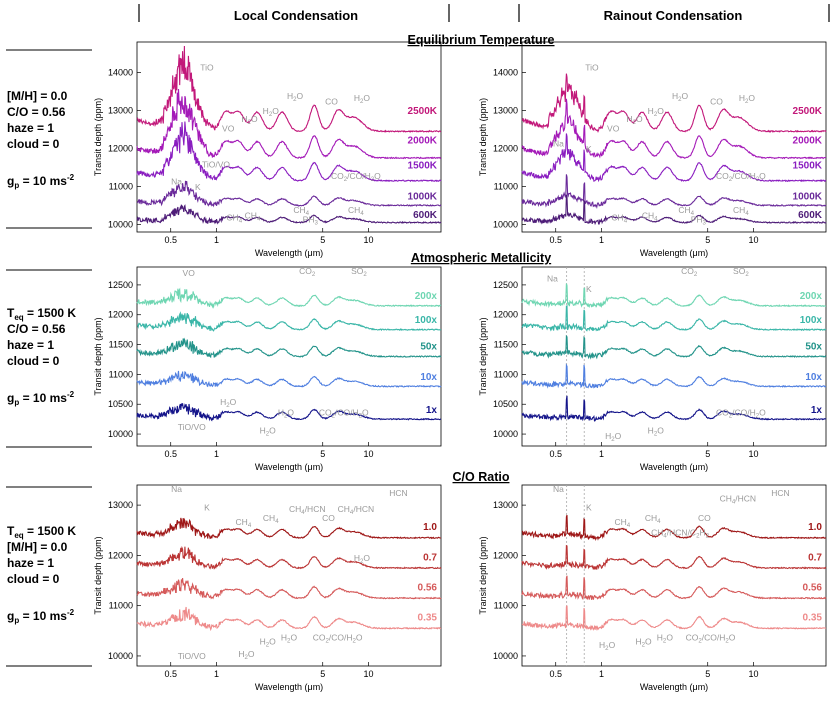 This screenshot has width=831, height=702. Describe the element at coordinates (296, 15) in the screenshot. I see `column-header: Local Condensation` at that location.